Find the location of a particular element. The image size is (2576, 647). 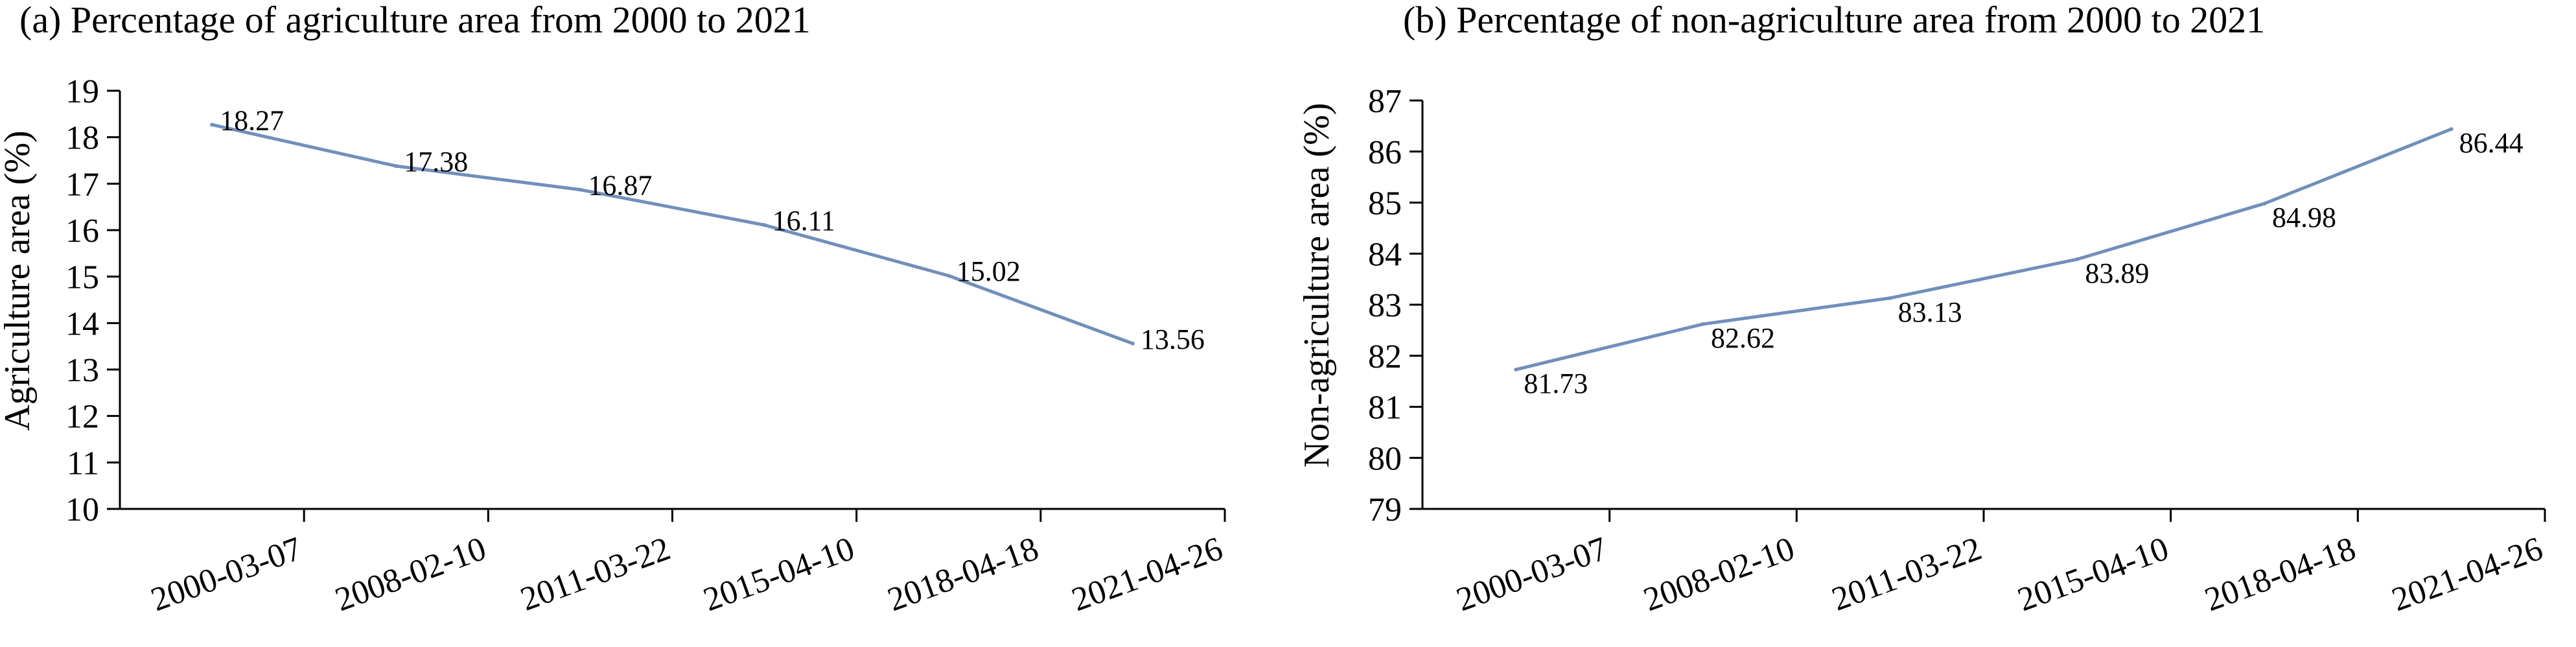

y-tick-label: 10 is located at coordinates (82, 509).